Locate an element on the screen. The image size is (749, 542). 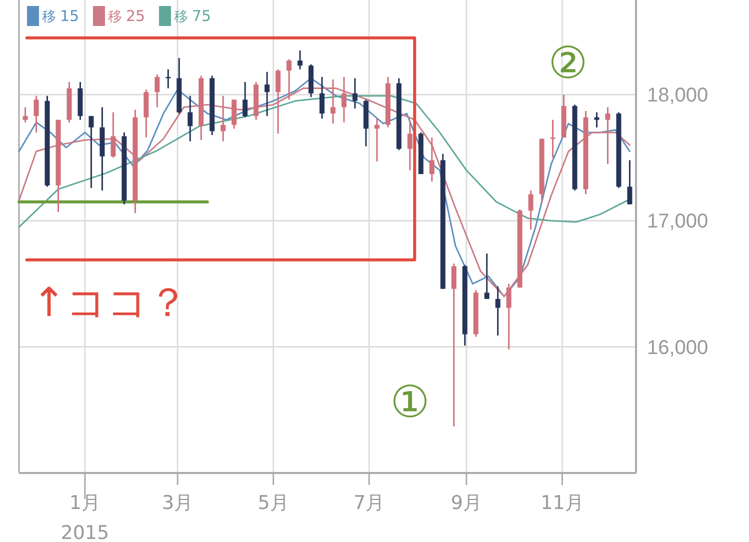
x-tick-label: 7月 is located at coordinates (369, 503).